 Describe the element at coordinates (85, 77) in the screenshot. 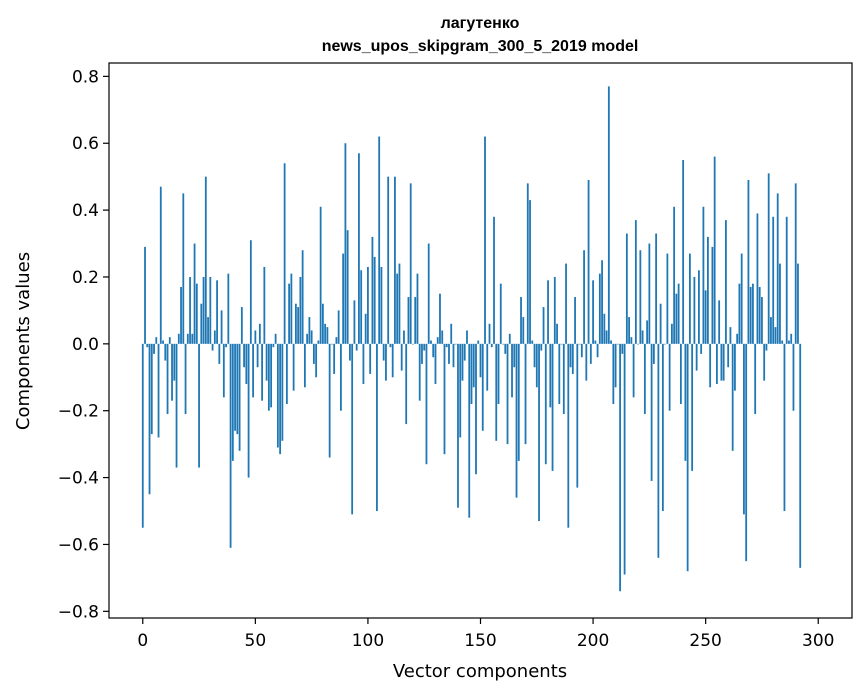

I see `y-tick-label: 0.8` at that location.